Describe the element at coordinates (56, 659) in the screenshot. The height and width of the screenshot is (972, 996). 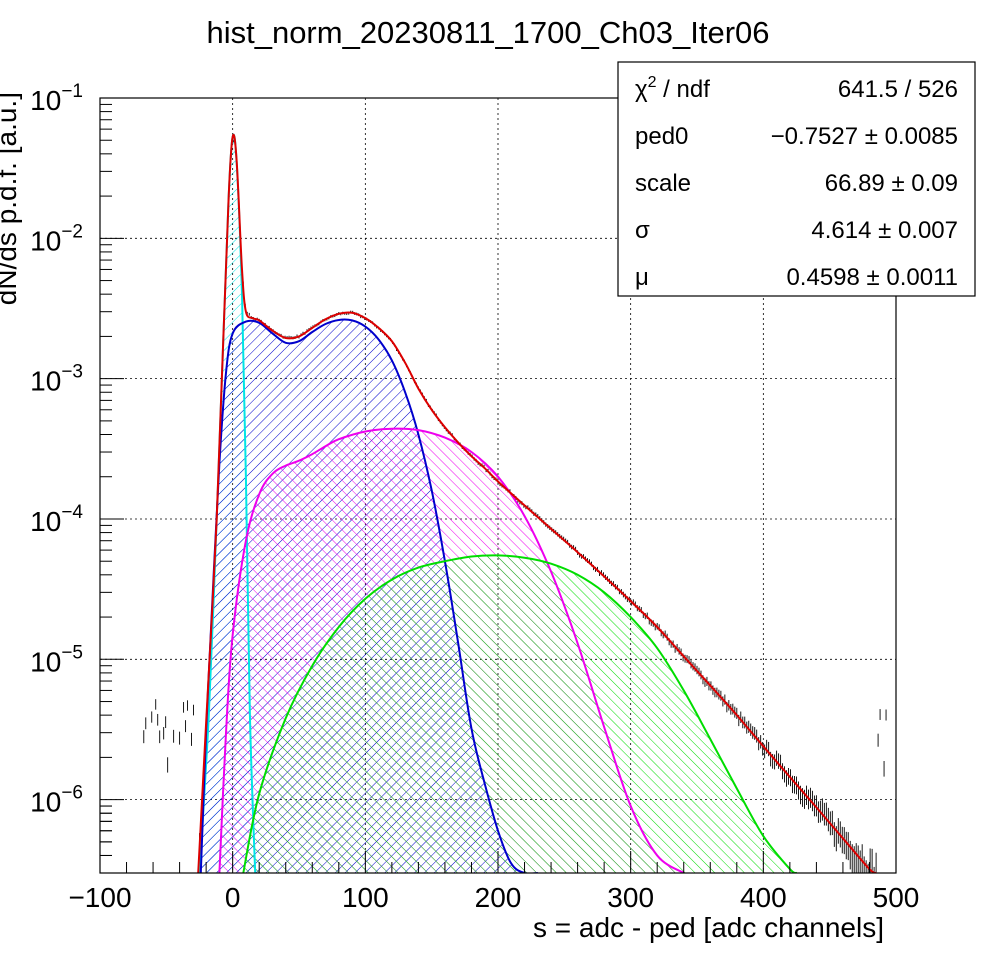
I see `y-tick-label: 10⁻⁵` at that location.